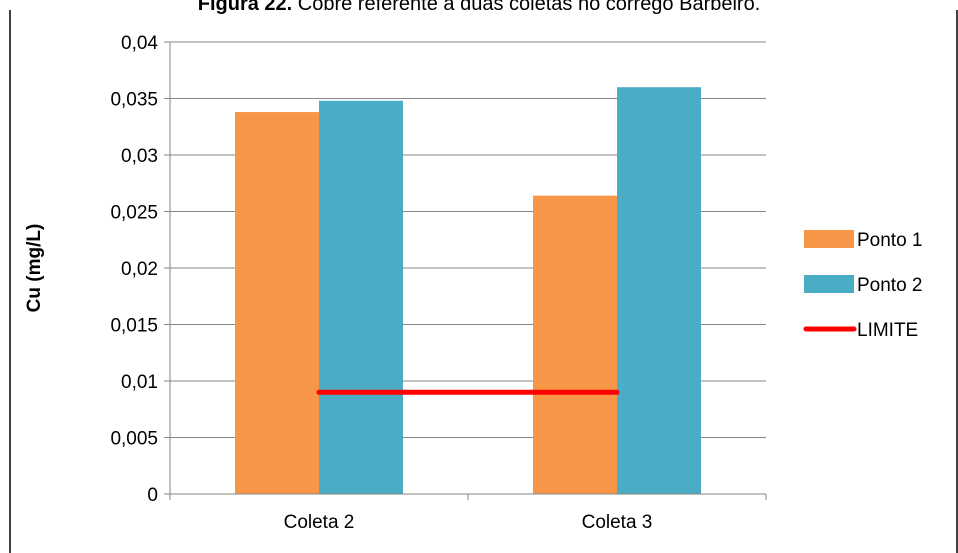  What do you see at coordinates (139, 269) in the screenshot?
I see `y-tick-label: 0,02` at bounding box center [139, 269].